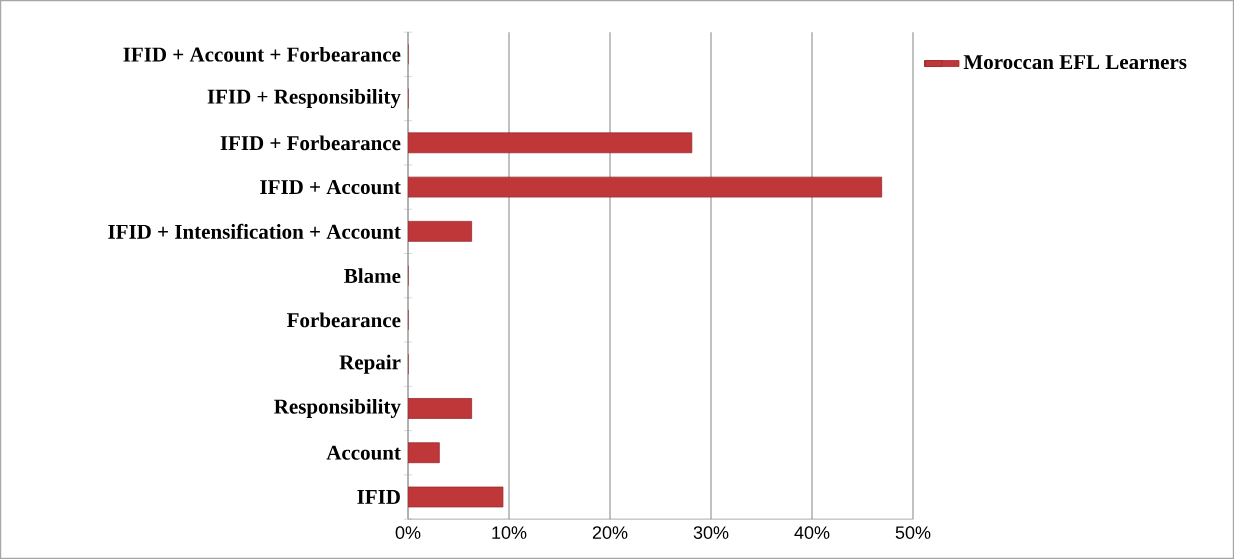 The width and height of the screenshot is (1234, 559). Describe the element at coordinates (337, 408) in the screenshot. I see `y-tick-label: Responsibility` at that location.